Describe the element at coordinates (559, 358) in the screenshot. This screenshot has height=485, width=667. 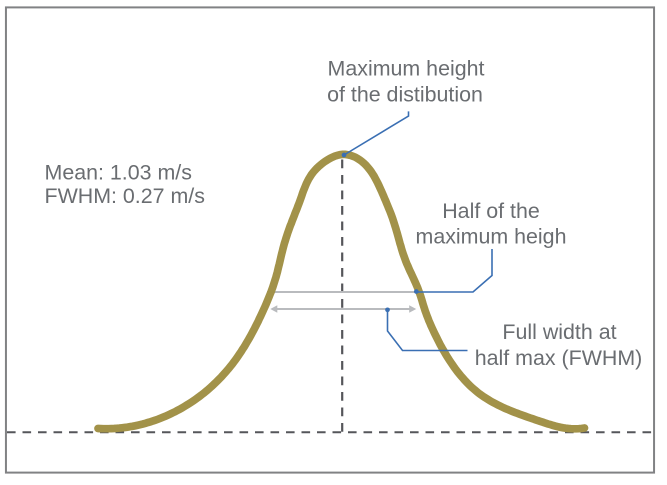
I see `svg-text: half max (FWHM)` at that location.